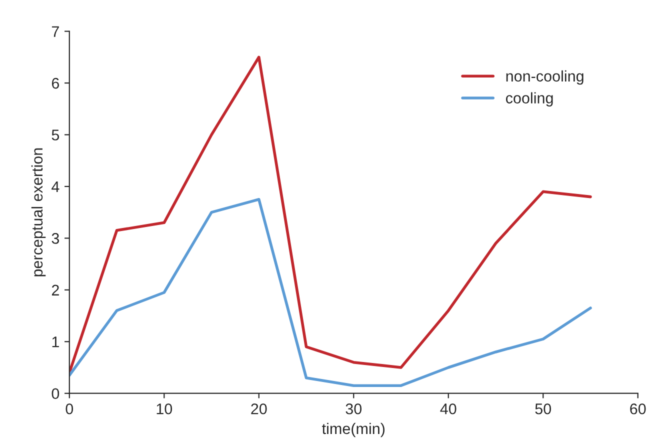 The height and width of the screenshot is (447, 661). Describe the element at coordinates (56, 135) in the screenshot. I see `y-tick-label: 5` at that location.